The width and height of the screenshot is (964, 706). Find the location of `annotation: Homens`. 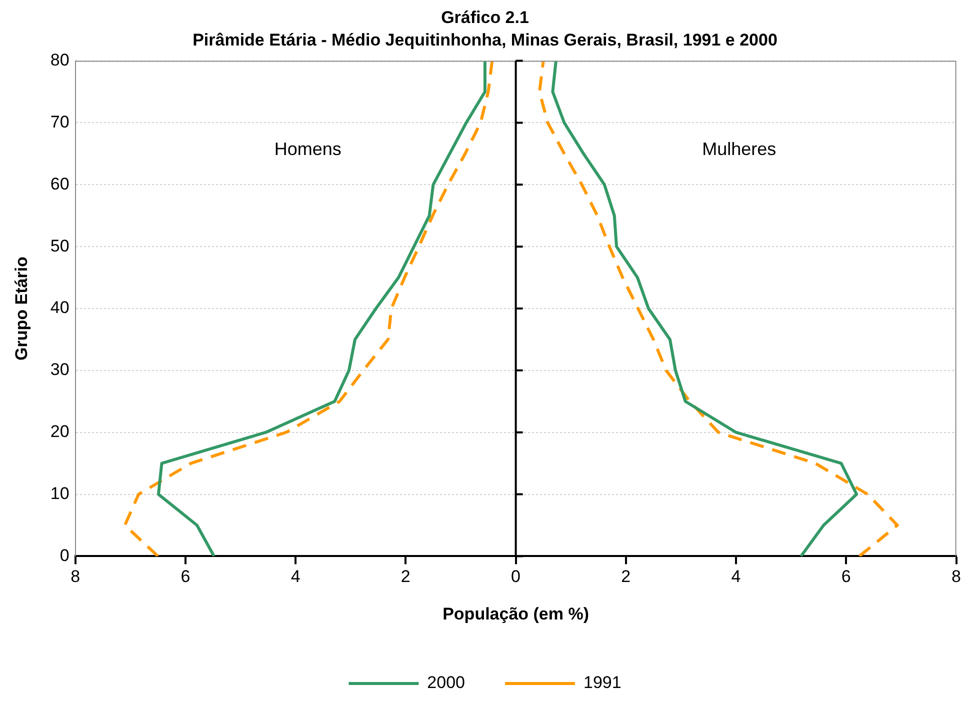

annotation: Homens is located at coordinates (308, 148).